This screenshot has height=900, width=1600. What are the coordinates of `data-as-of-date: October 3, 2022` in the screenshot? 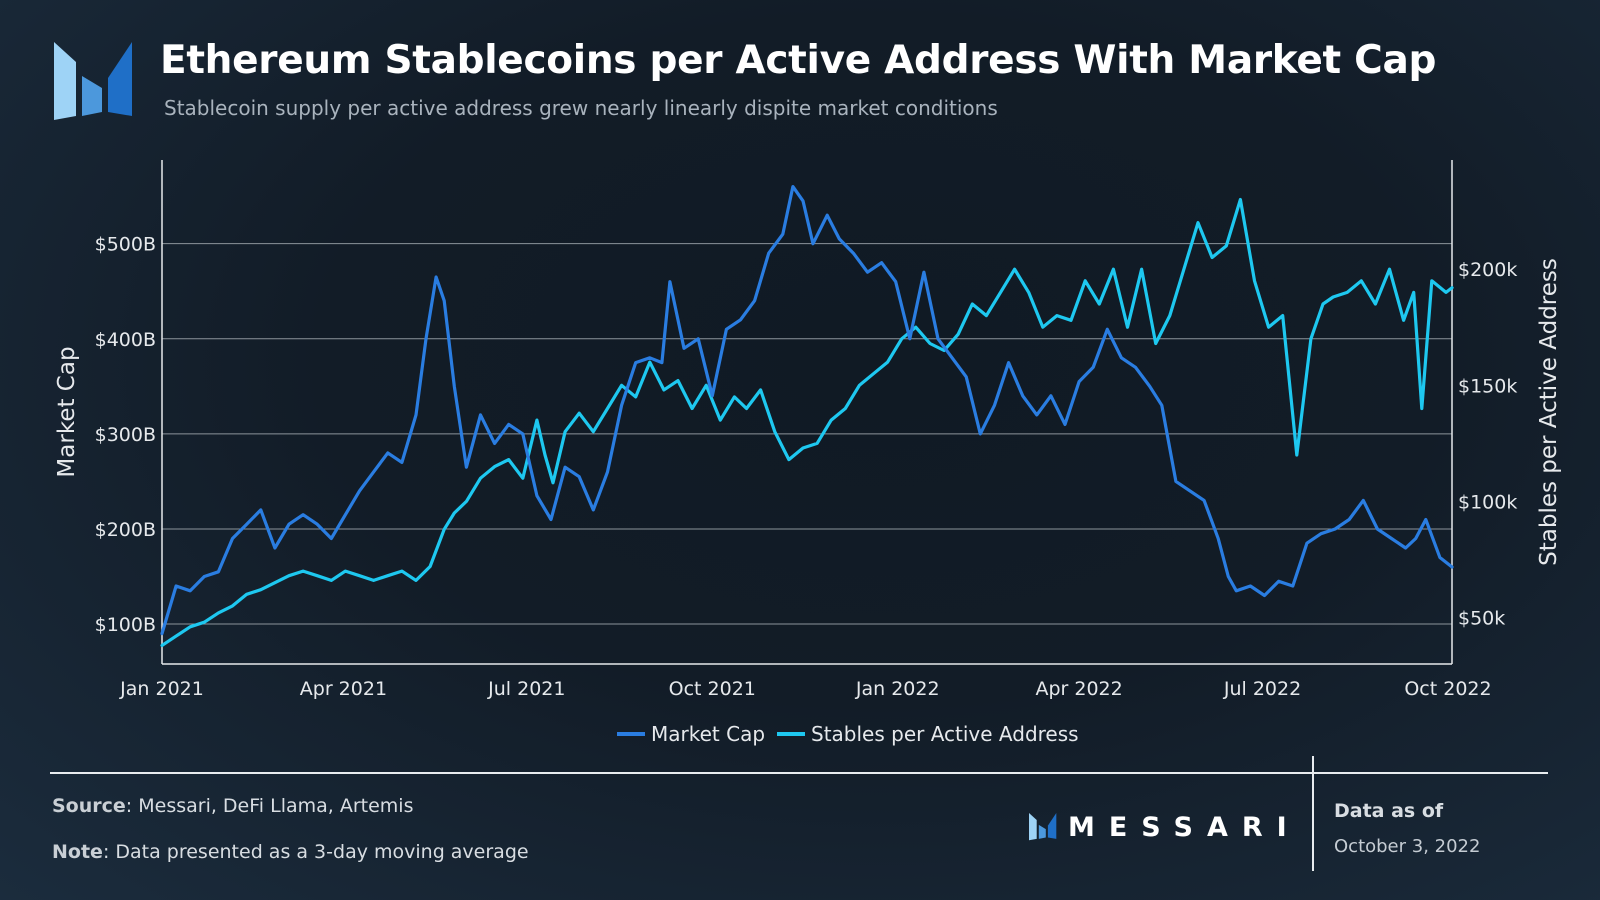 It's located at (1407, 846).